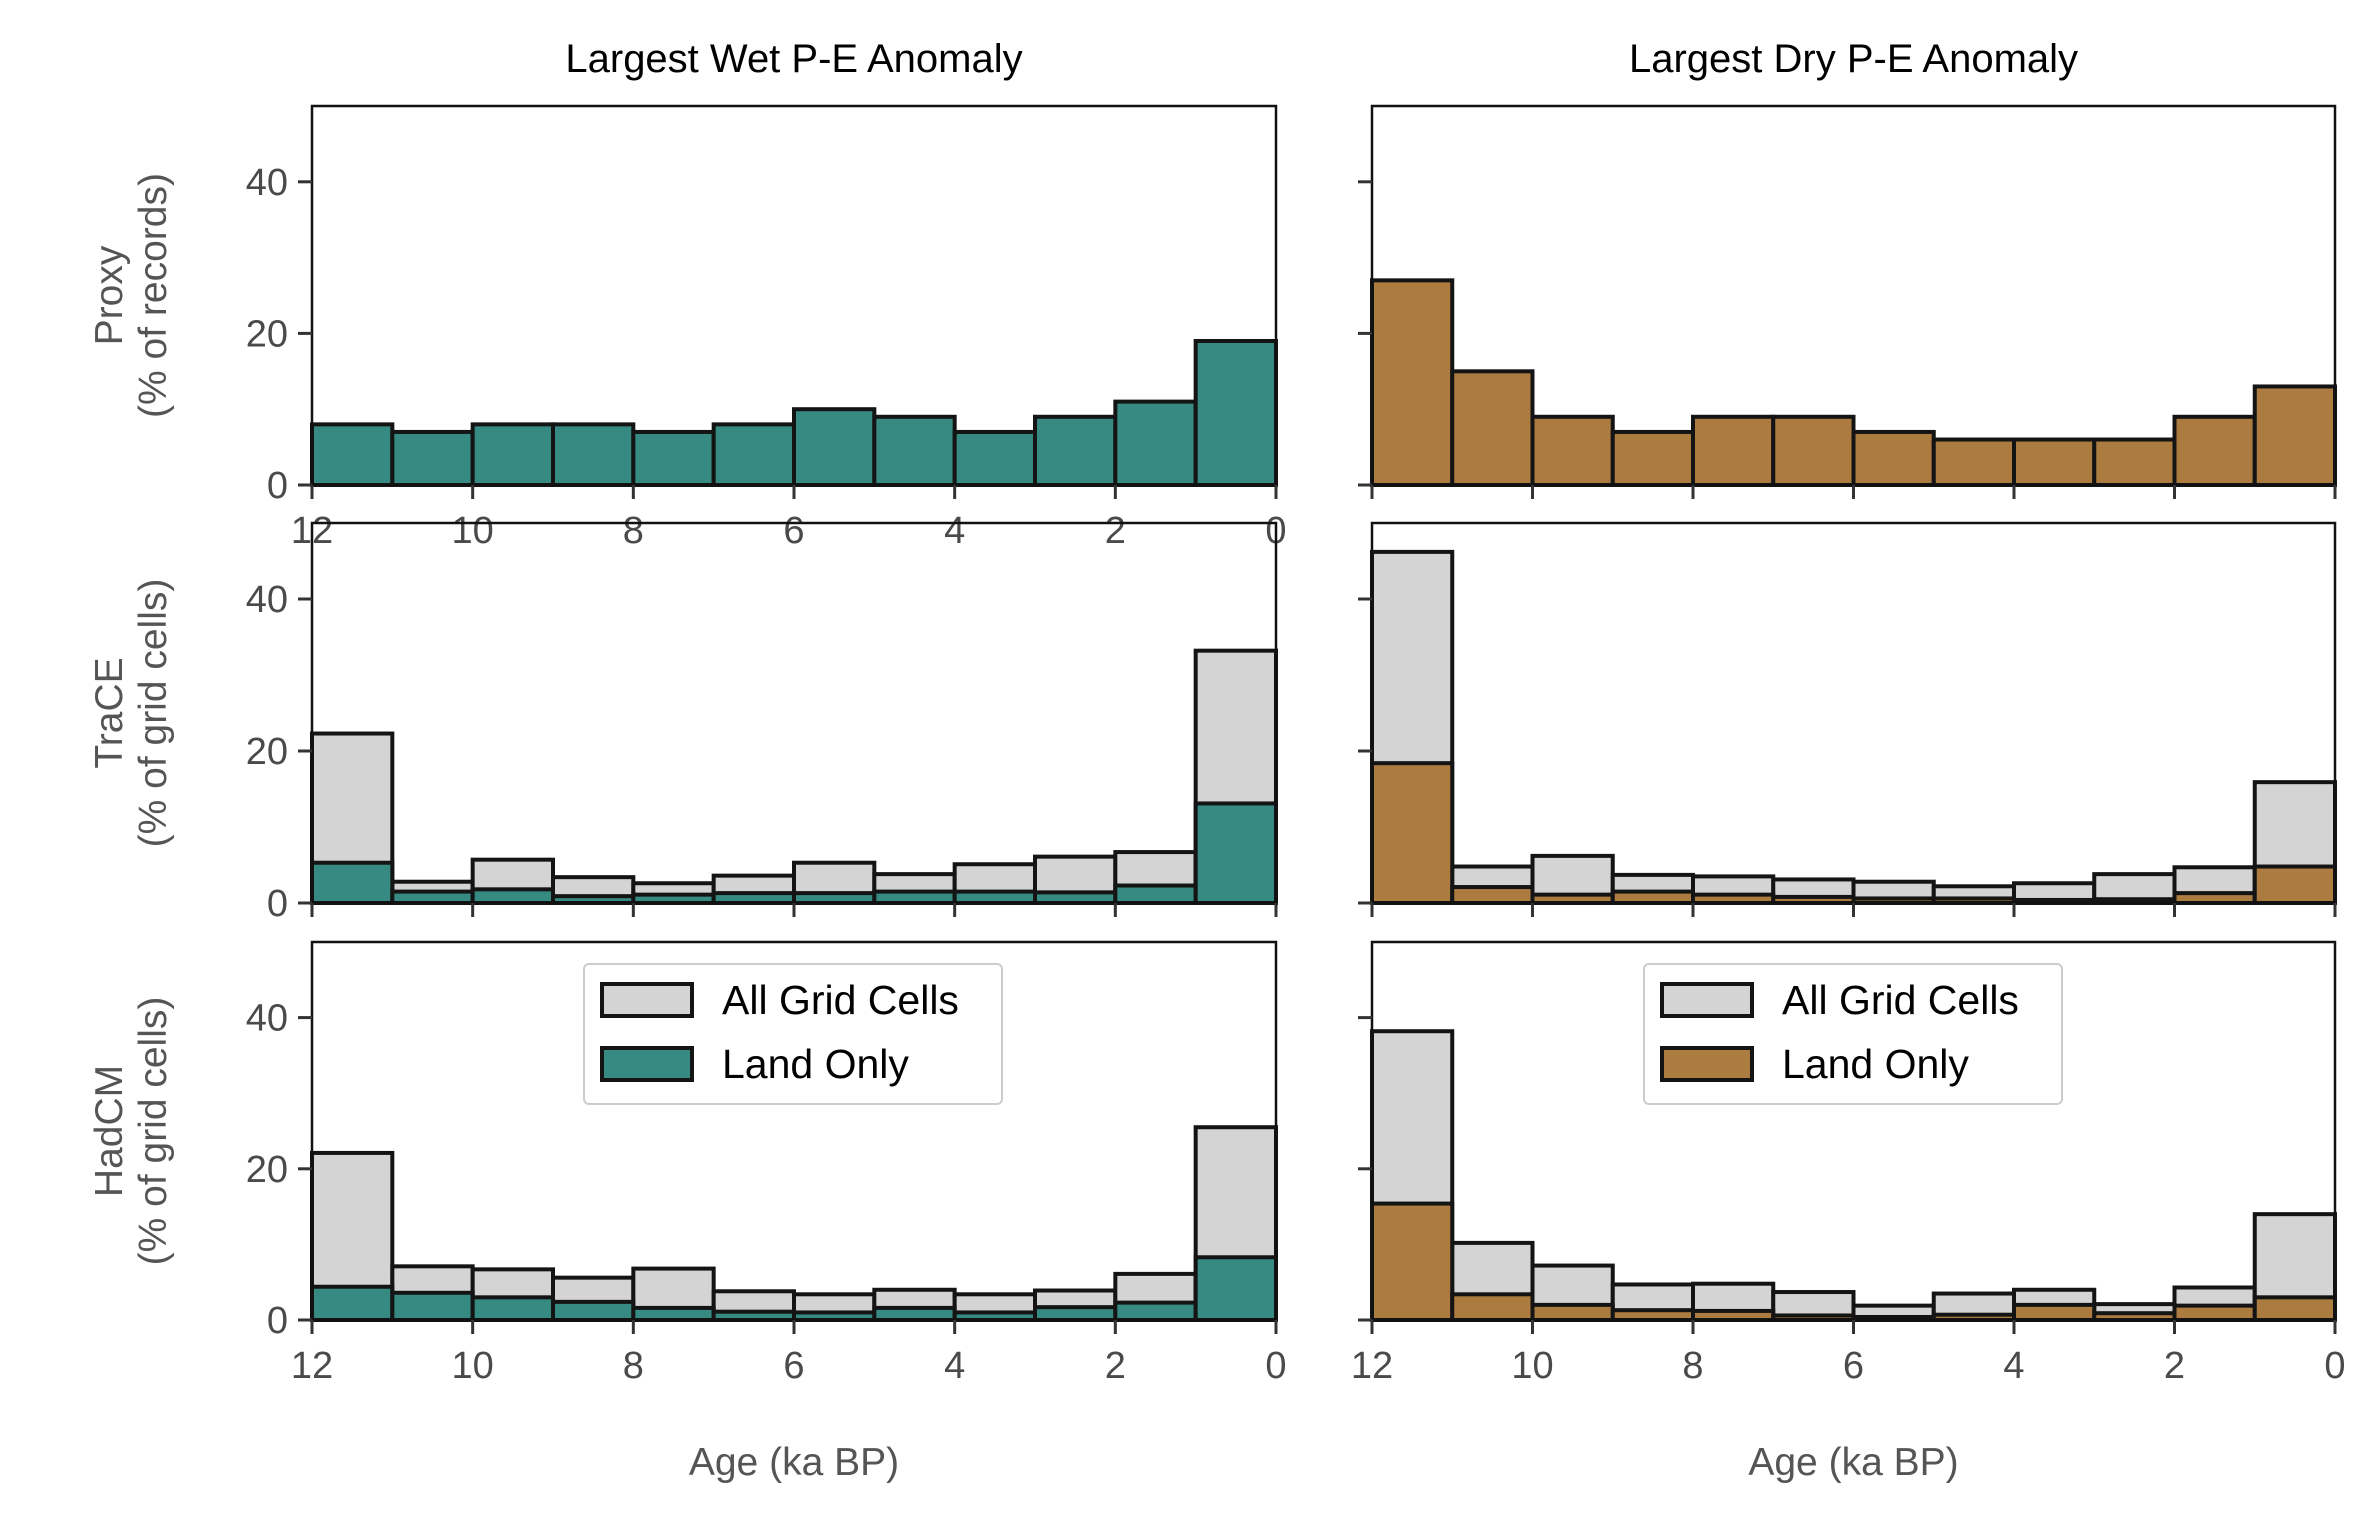 The image size is (2377, 1520). What do you see at coordinates (109, 712) in the screenshot?
I see `row-title: TraCE` at bounding box center [109, 712].